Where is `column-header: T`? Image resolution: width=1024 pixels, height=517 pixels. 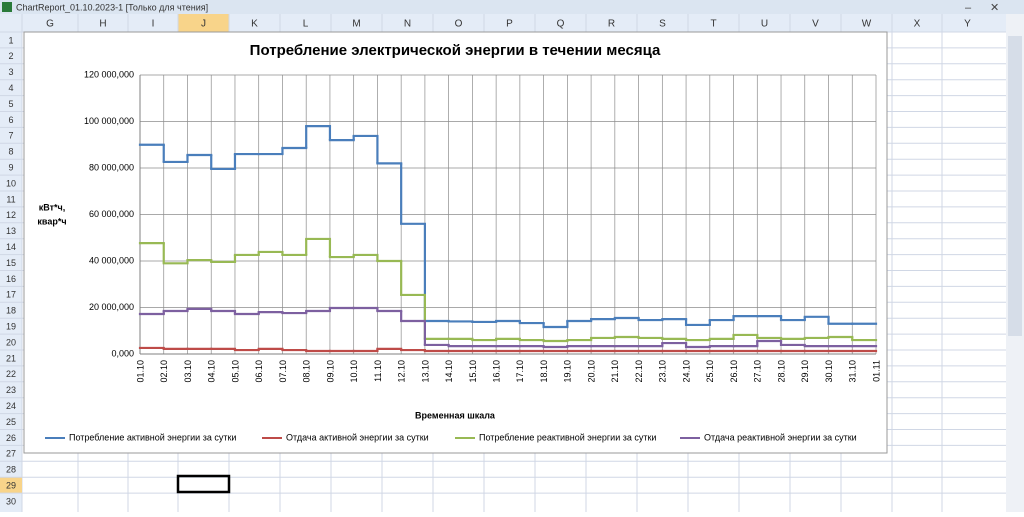
column-header: T is located at coordinates (713, 24).